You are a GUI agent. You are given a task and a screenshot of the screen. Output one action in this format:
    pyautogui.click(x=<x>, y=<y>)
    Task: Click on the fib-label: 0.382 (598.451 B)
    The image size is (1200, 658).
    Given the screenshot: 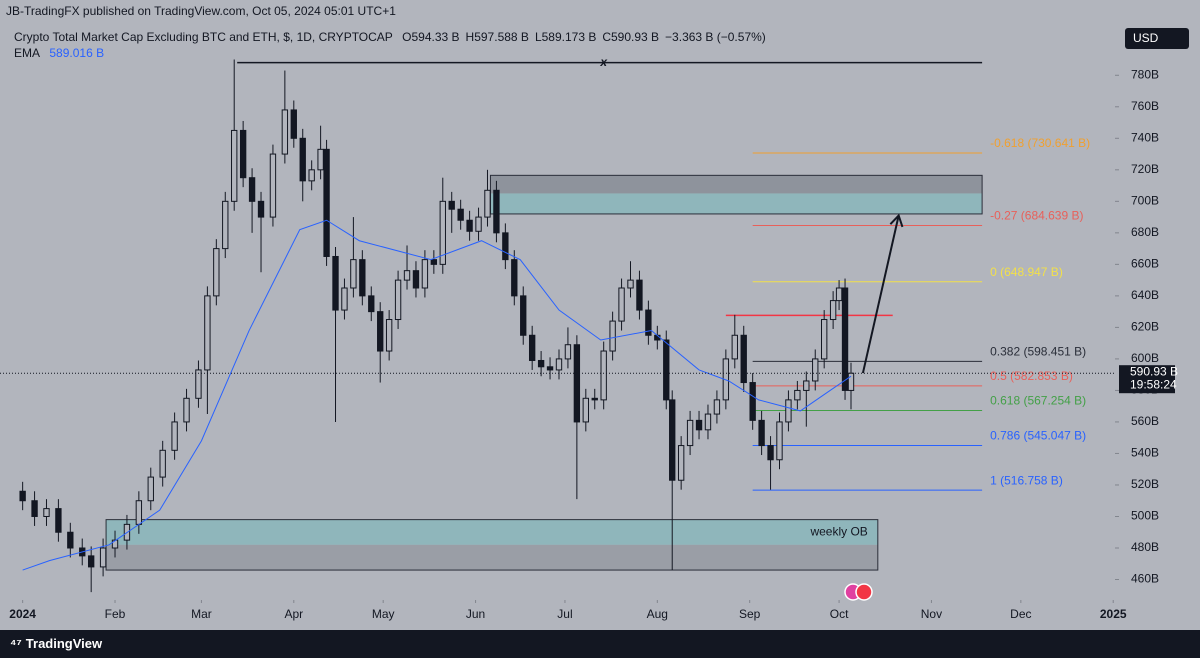 What is the action you would take?
    pyautogui.click(x=1038, y=352)
    